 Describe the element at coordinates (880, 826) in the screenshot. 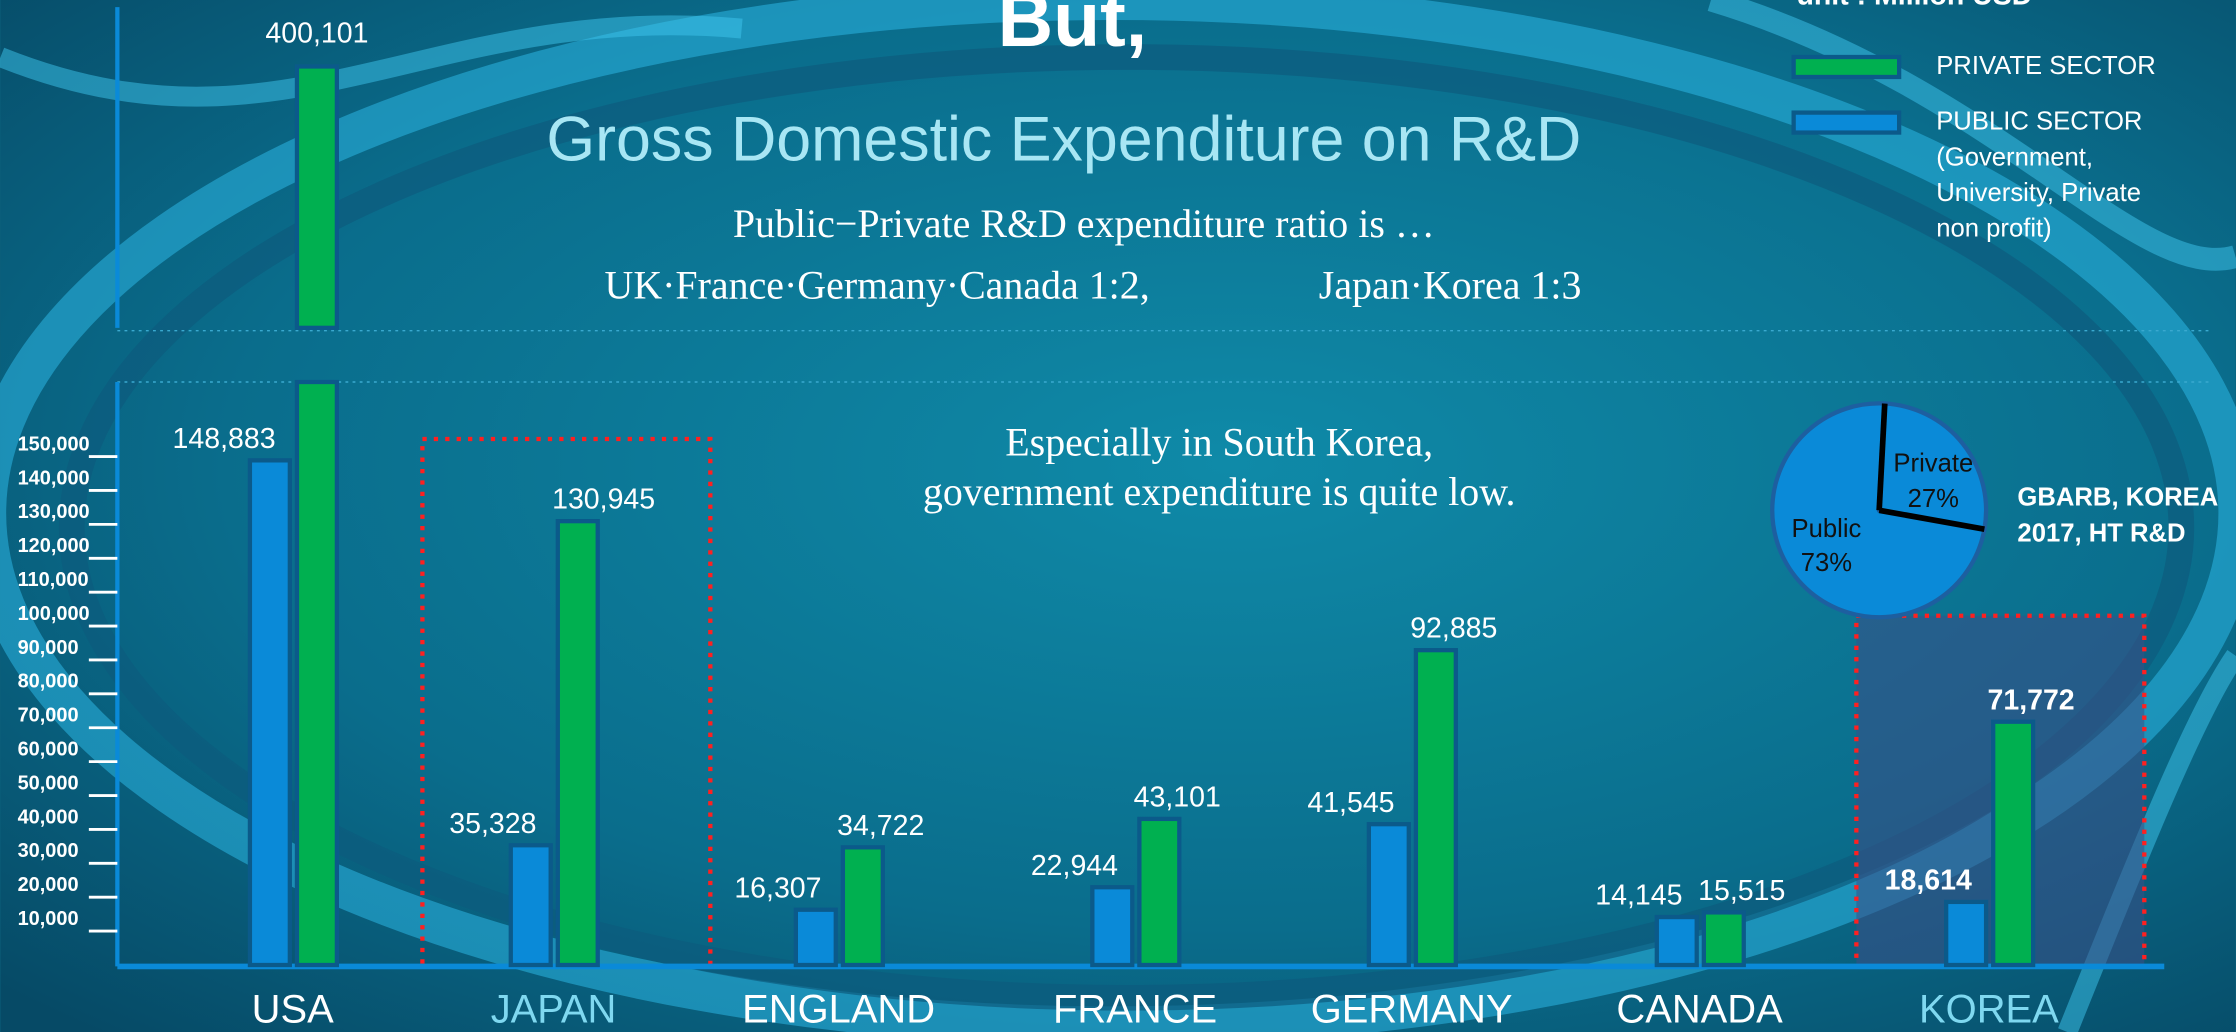

I see `data-label: 34,722` at that location.